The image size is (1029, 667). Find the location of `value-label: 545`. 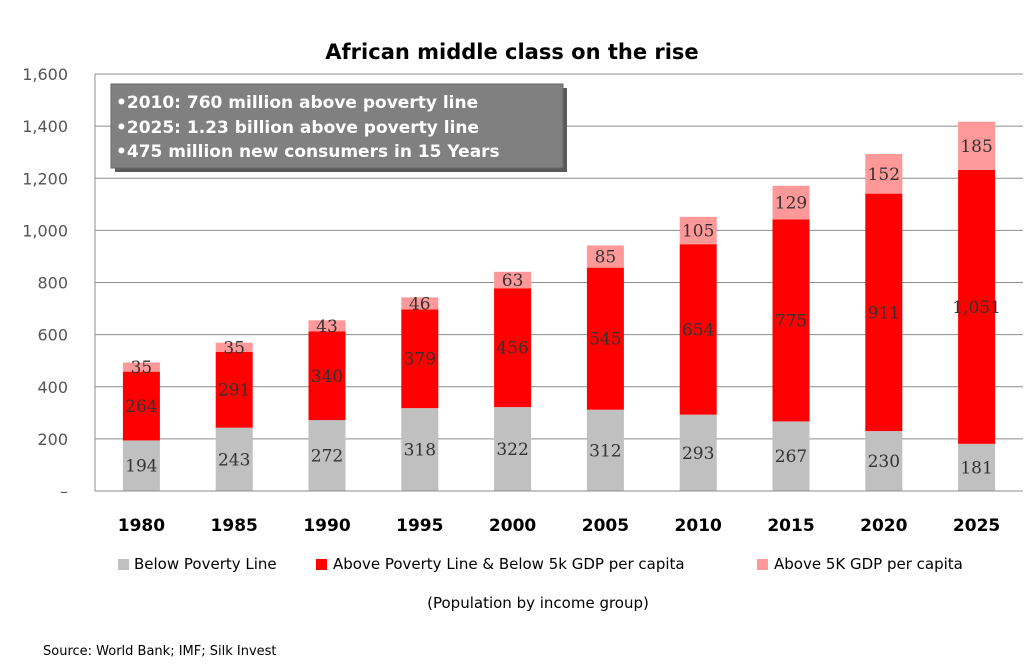

value-label: 545 is located at coordinates (605, 340).